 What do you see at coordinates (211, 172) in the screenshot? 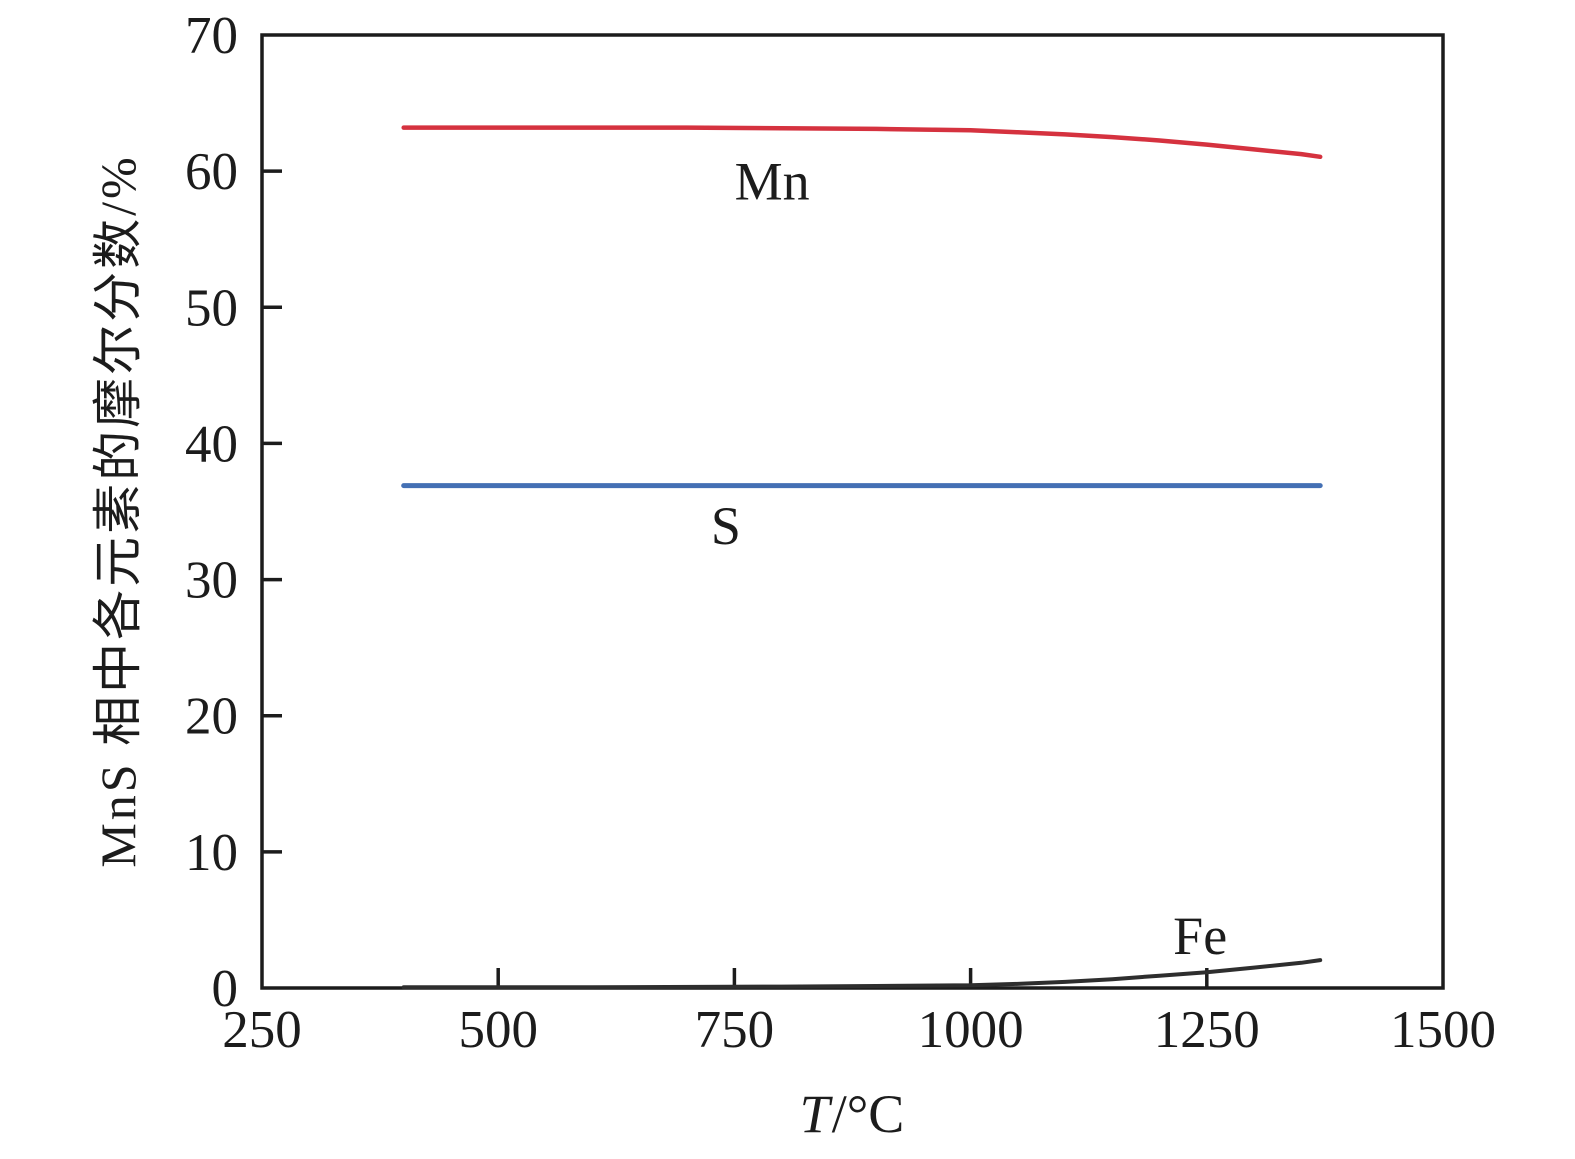
I see `y-tick-label: 60` at bounding box center [211, 172].